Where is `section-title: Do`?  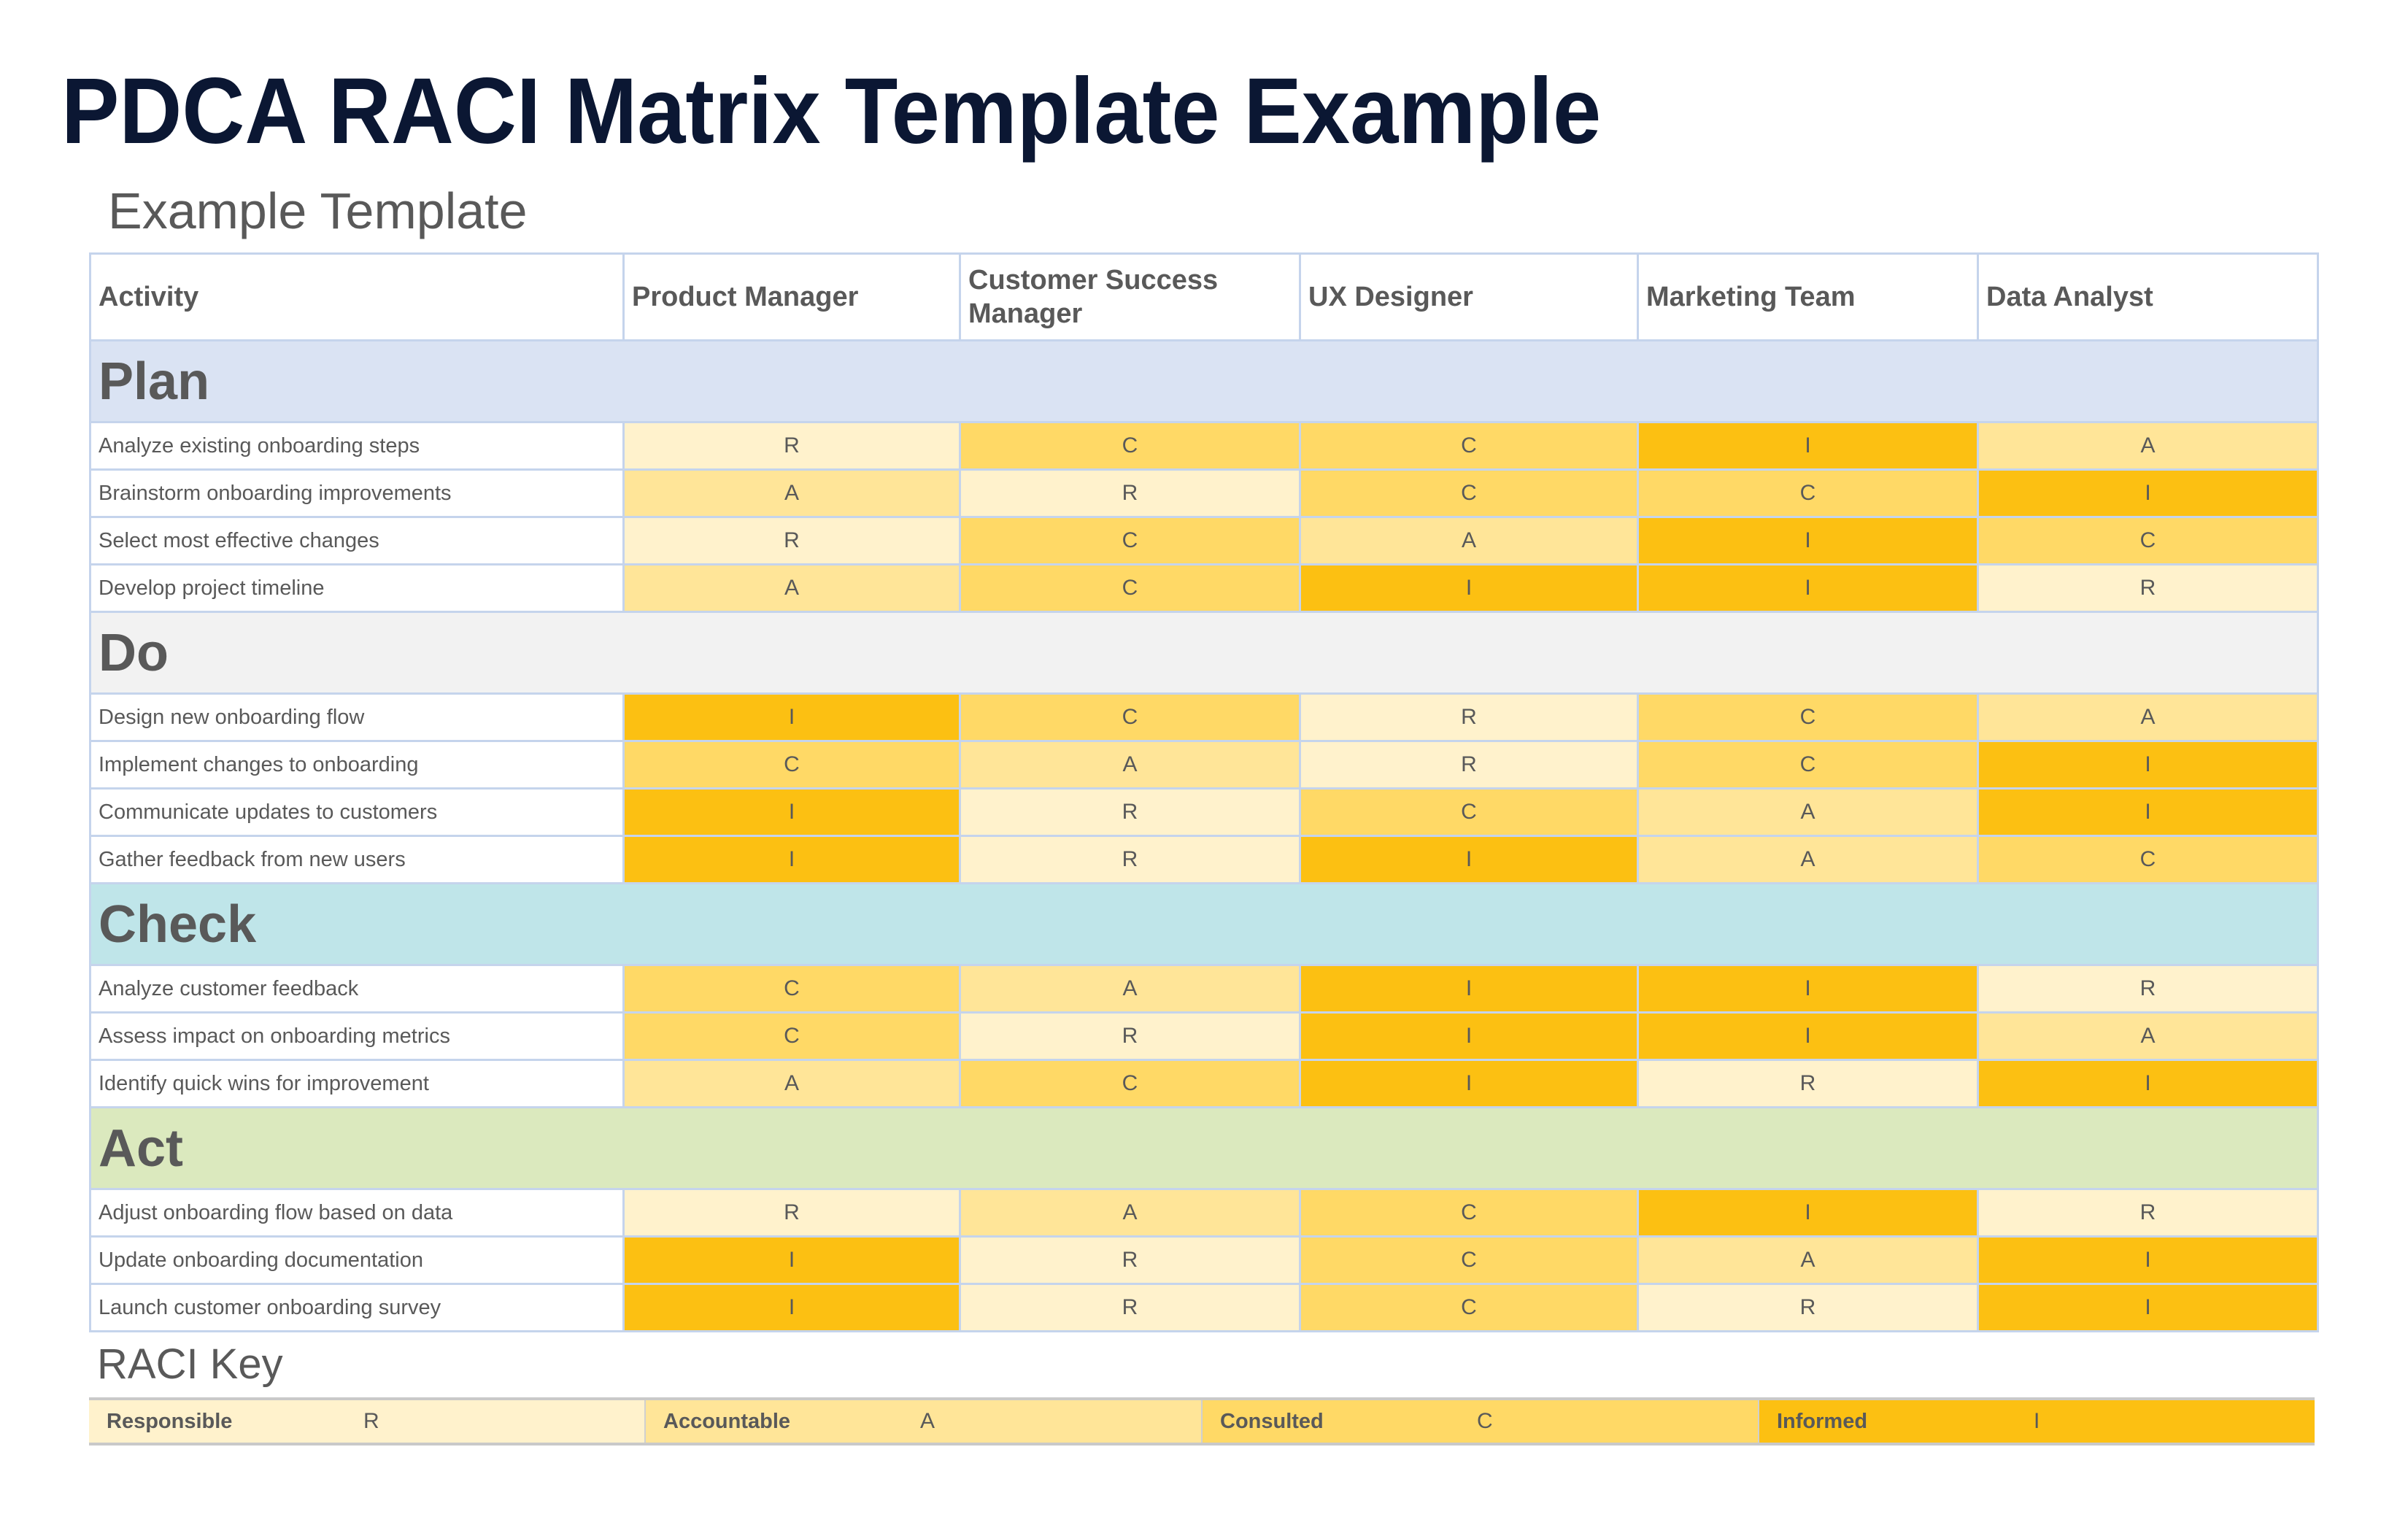
section-title: Do is located at coordinates (1204, 653).